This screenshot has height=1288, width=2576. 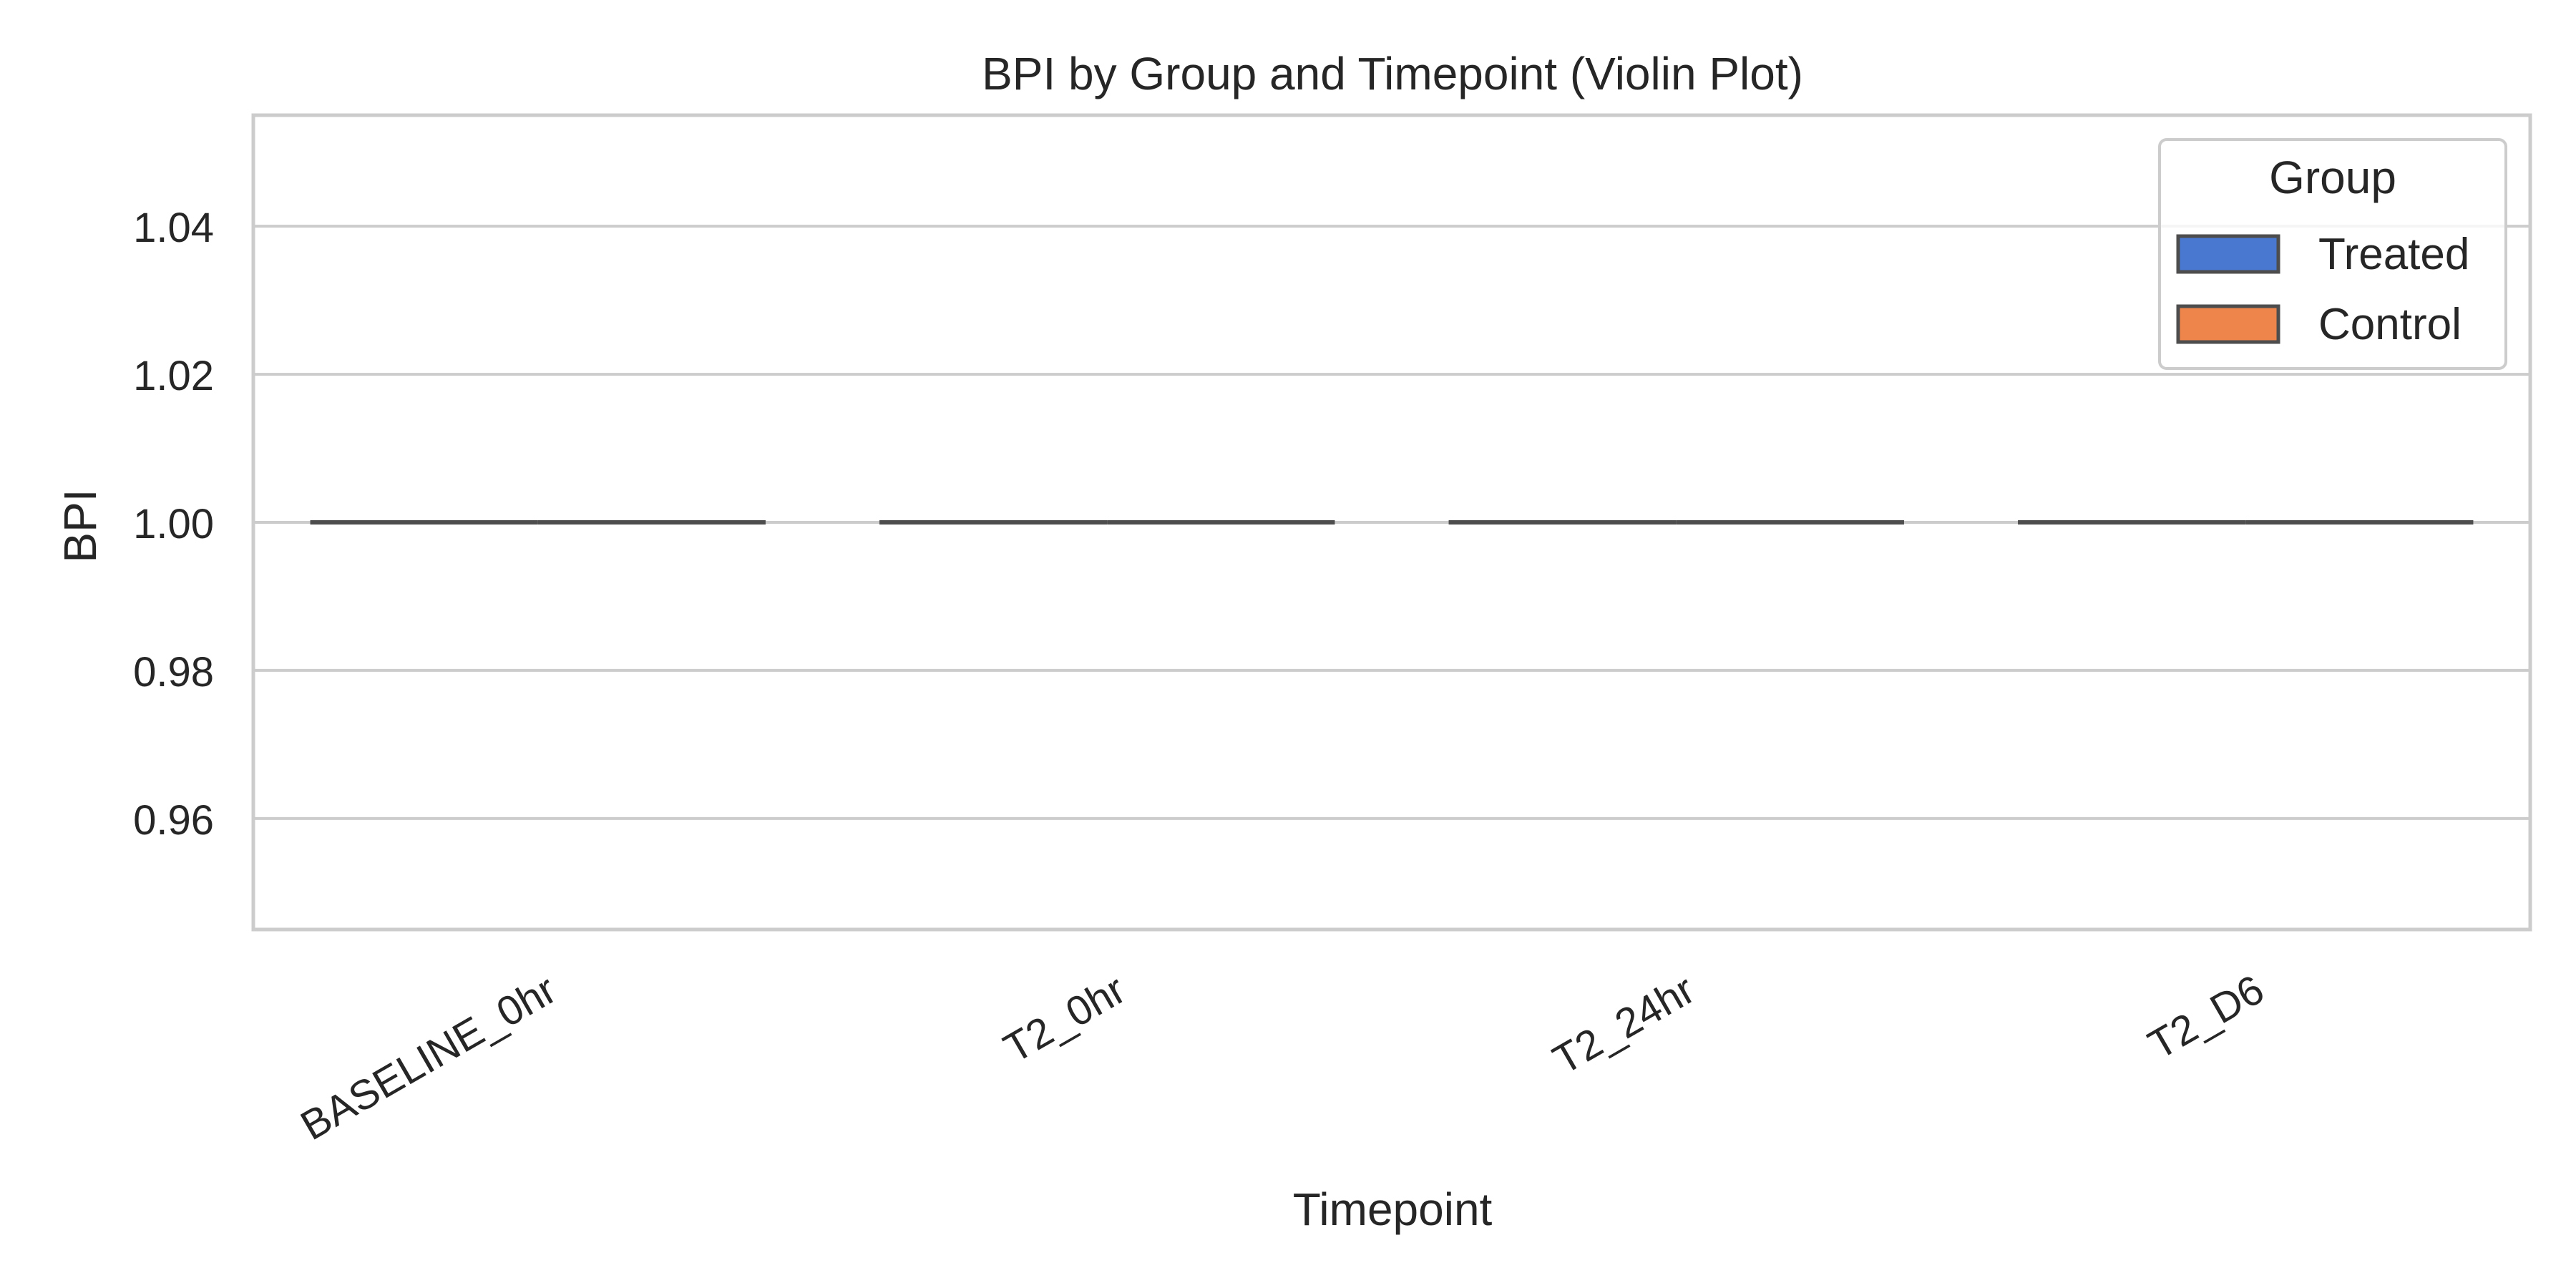 I want to click on legend-items: Treated Control, so click(x=2322, y=289).